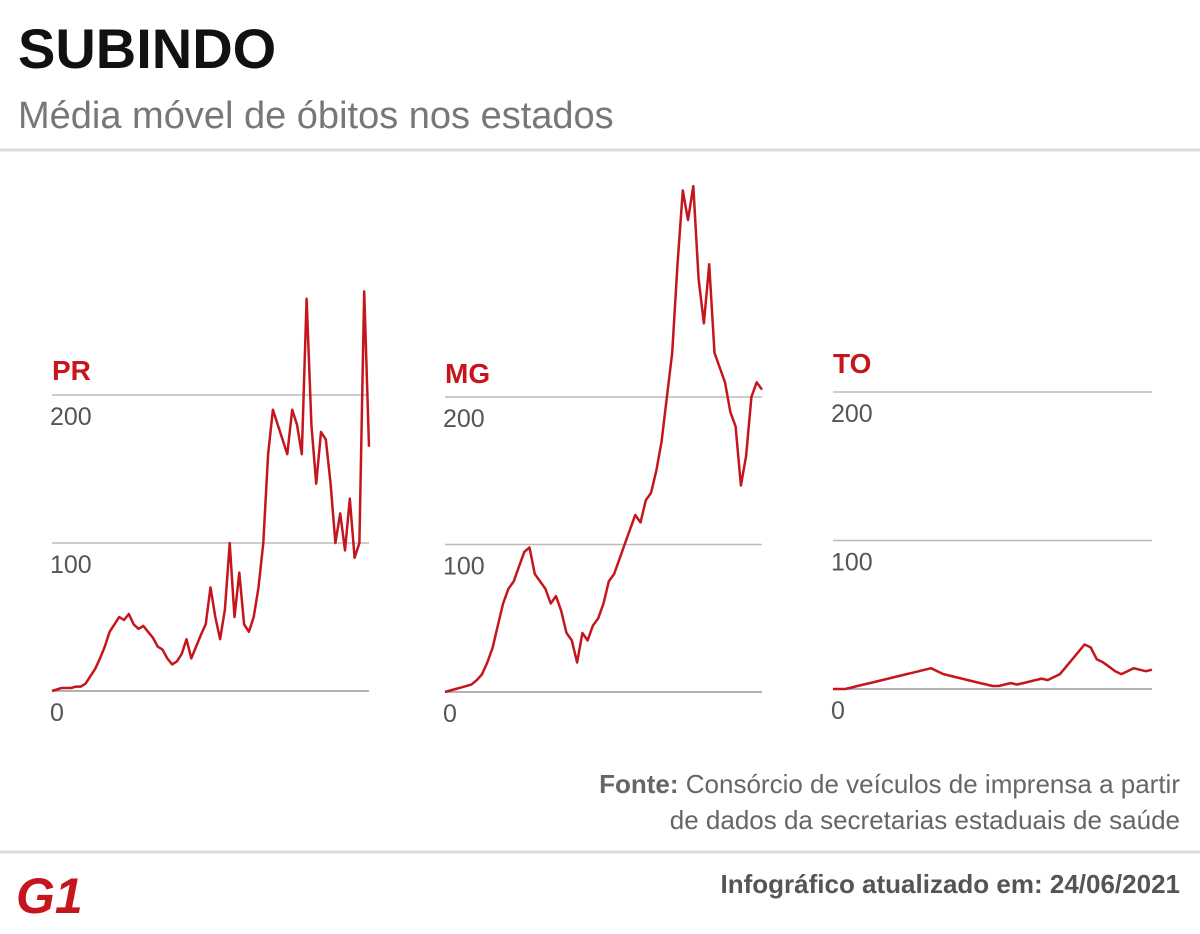  Describe the element at coordinates (951, 884) in the screenshot. I see `updated: Infográfico atualizado em: 24/06/2021` at that location.